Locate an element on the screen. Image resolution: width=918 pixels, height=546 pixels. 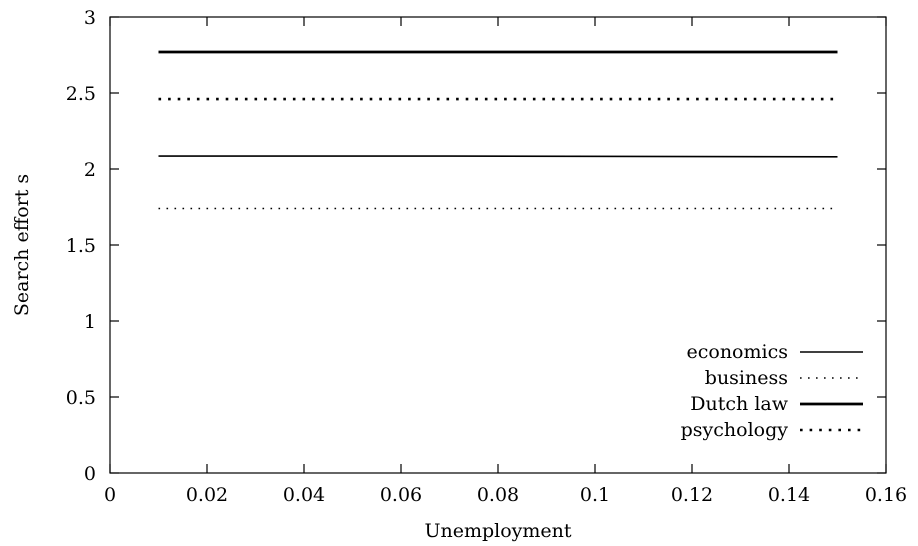
x-tick-label: 0.06 is located at coordinates (401, 495).